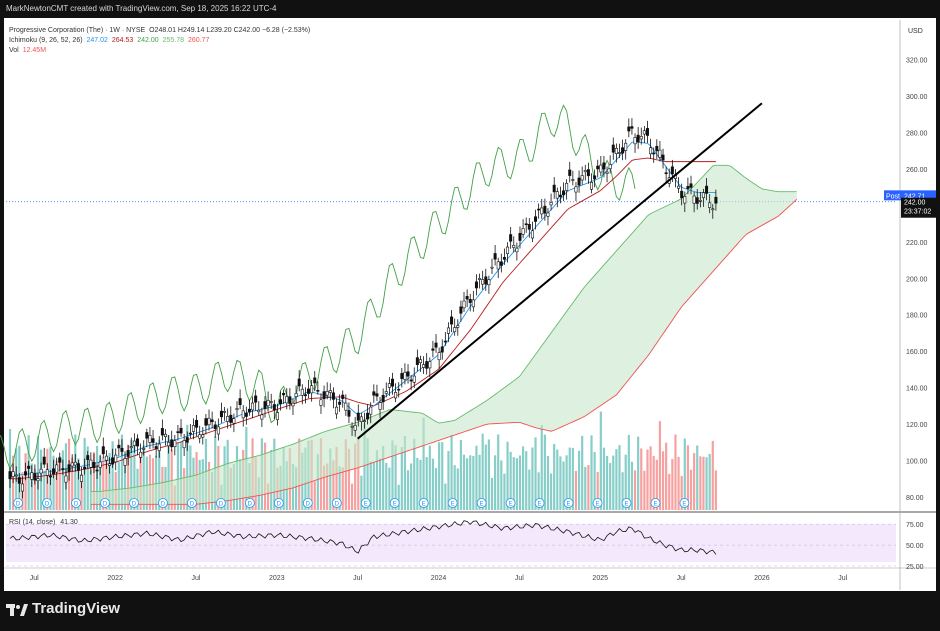 The width and height of the screenshot is (940, 631). What do you see at coordinates (762, 578) in the screenshot?
I see `time-tick-label: 2026` at bounding box center [762, 578].